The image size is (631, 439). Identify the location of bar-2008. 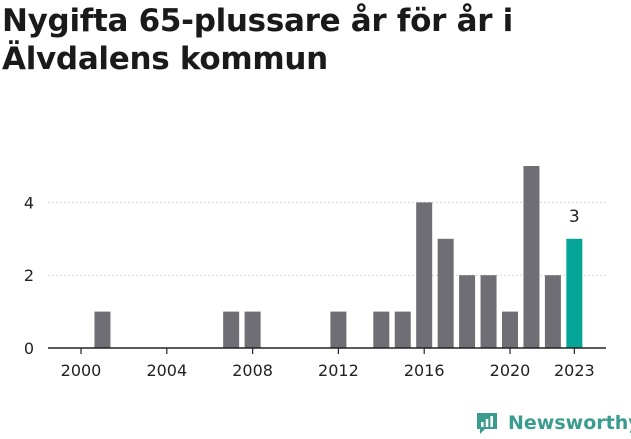
(252, 329).